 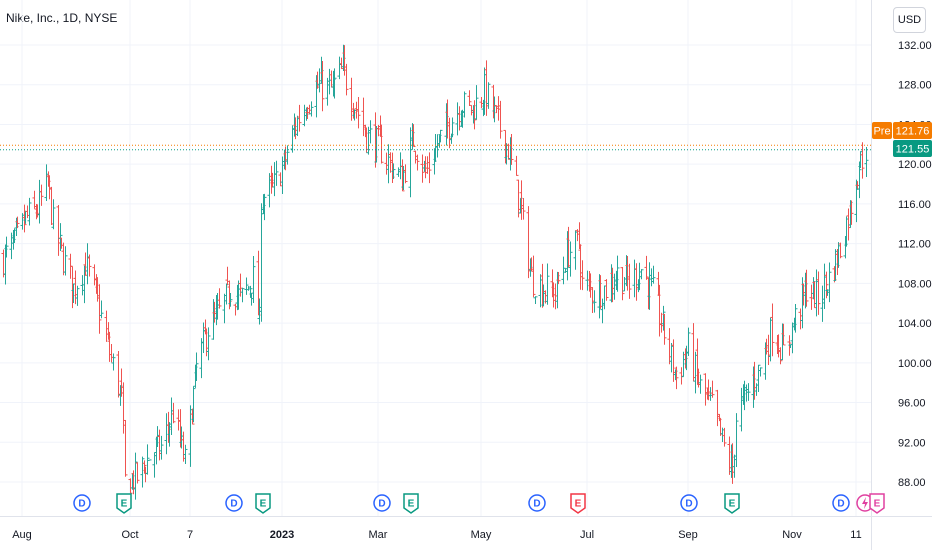 What do you see at coordinates (915, 284) in the screenshot?
I see `y-tick-label: 108.00` at bounding box center [915, 284].